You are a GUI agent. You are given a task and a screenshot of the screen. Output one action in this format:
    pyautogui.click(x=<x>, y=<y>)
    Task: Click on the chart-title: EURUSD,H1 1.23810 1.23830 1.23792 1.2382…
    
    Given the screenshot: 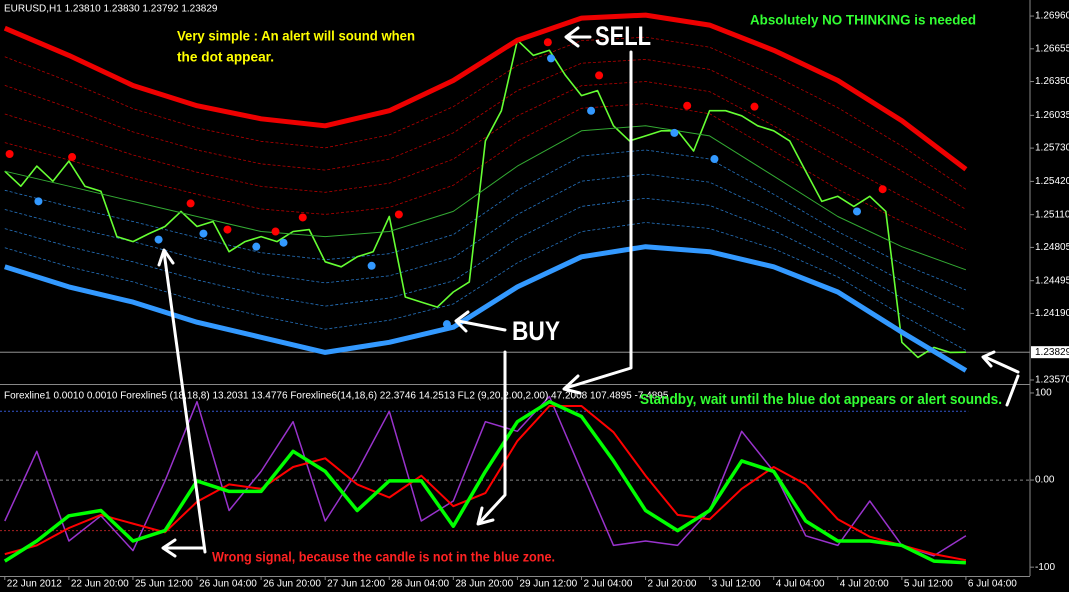 What is the action you would take?
    pyautogui.click(x=111, y=9)
    